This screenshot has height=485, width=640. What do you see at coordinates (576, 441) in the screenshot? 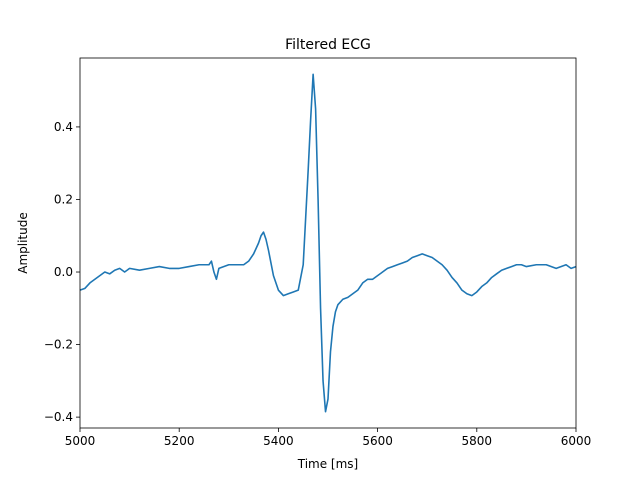
I see `x-tick-label: 6000` at bounding box center [576, 441].